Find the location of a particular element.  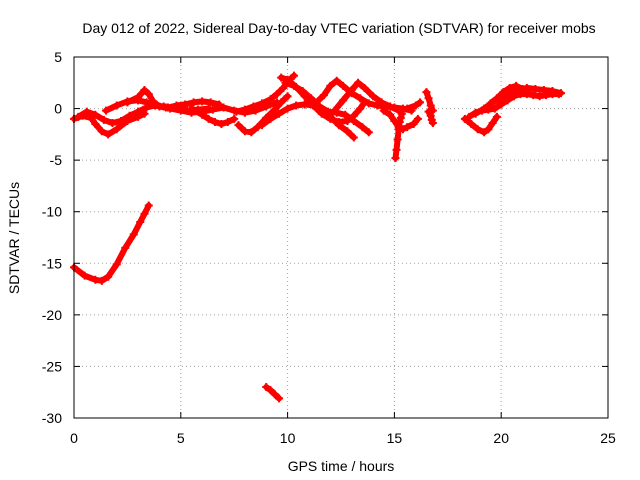

y-tick-label: -30 is located at coordinates (52, 418).